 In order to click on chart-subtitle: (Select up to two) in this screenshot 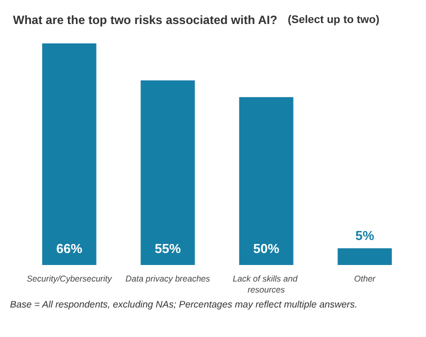, I will do `click(334, 20)`.